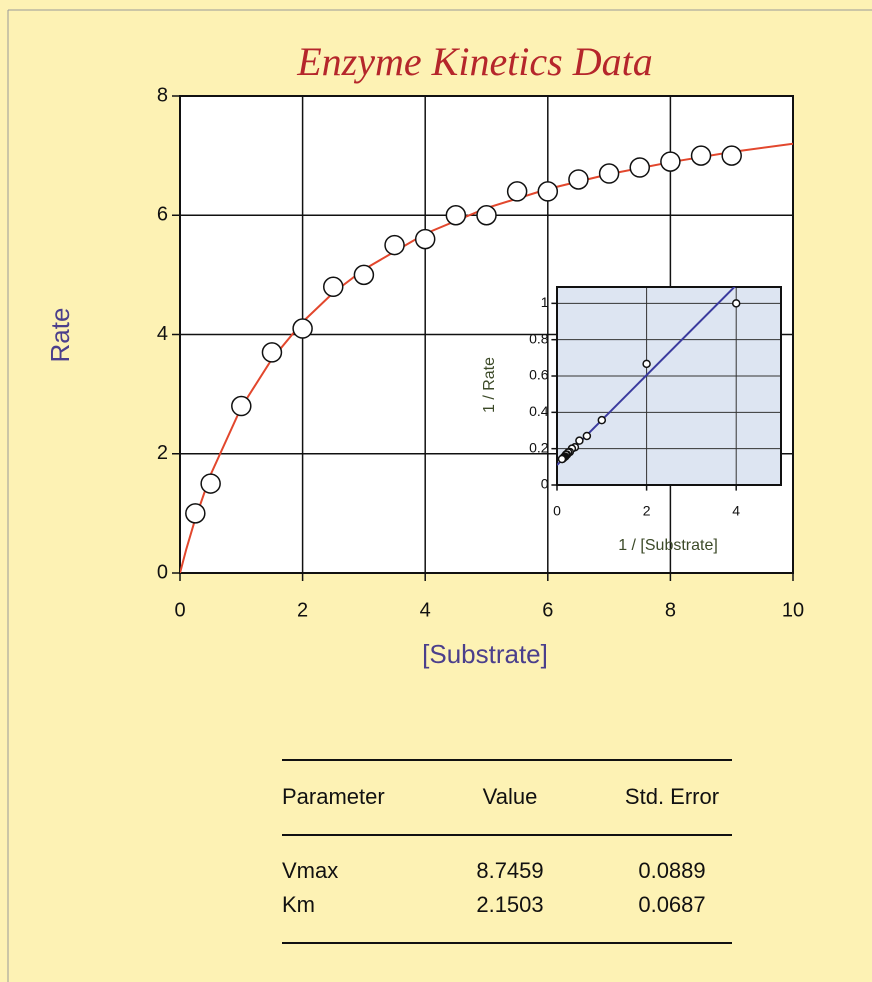 This screenshot has height=982, width=872. I want to click on y-tick-label: 2, so click(162, 453).